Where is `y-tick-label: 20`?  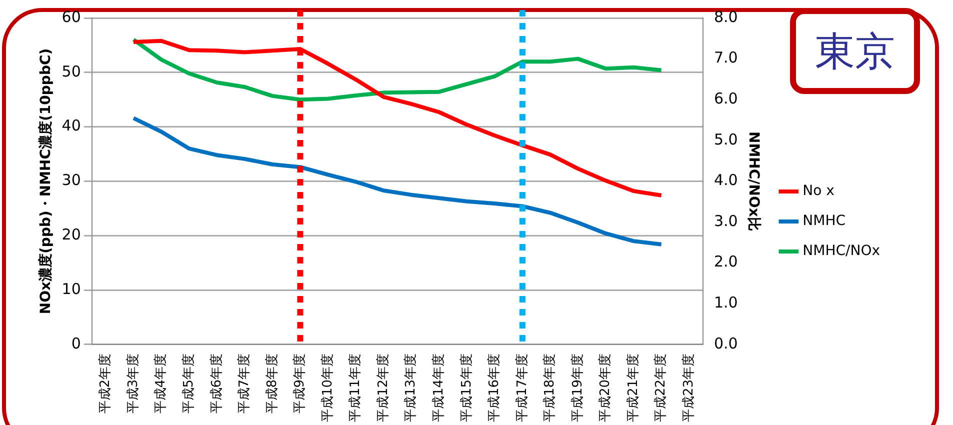 y-tick-label: 20 is located at coordinates (71, 235).